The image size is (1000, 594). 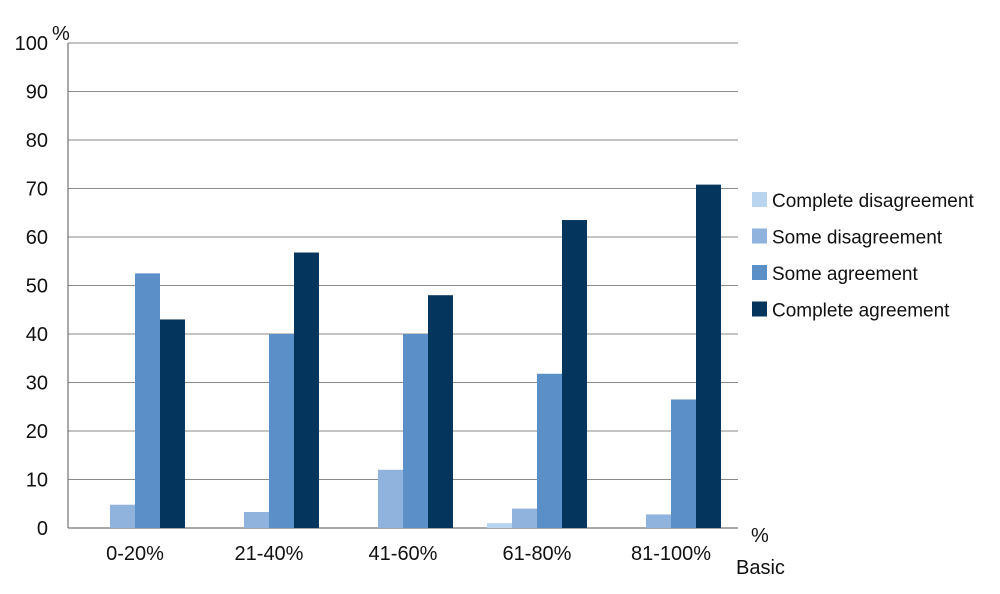 I want to click on bar-complete-agreement-61-80%, so click(x=574, y=374).